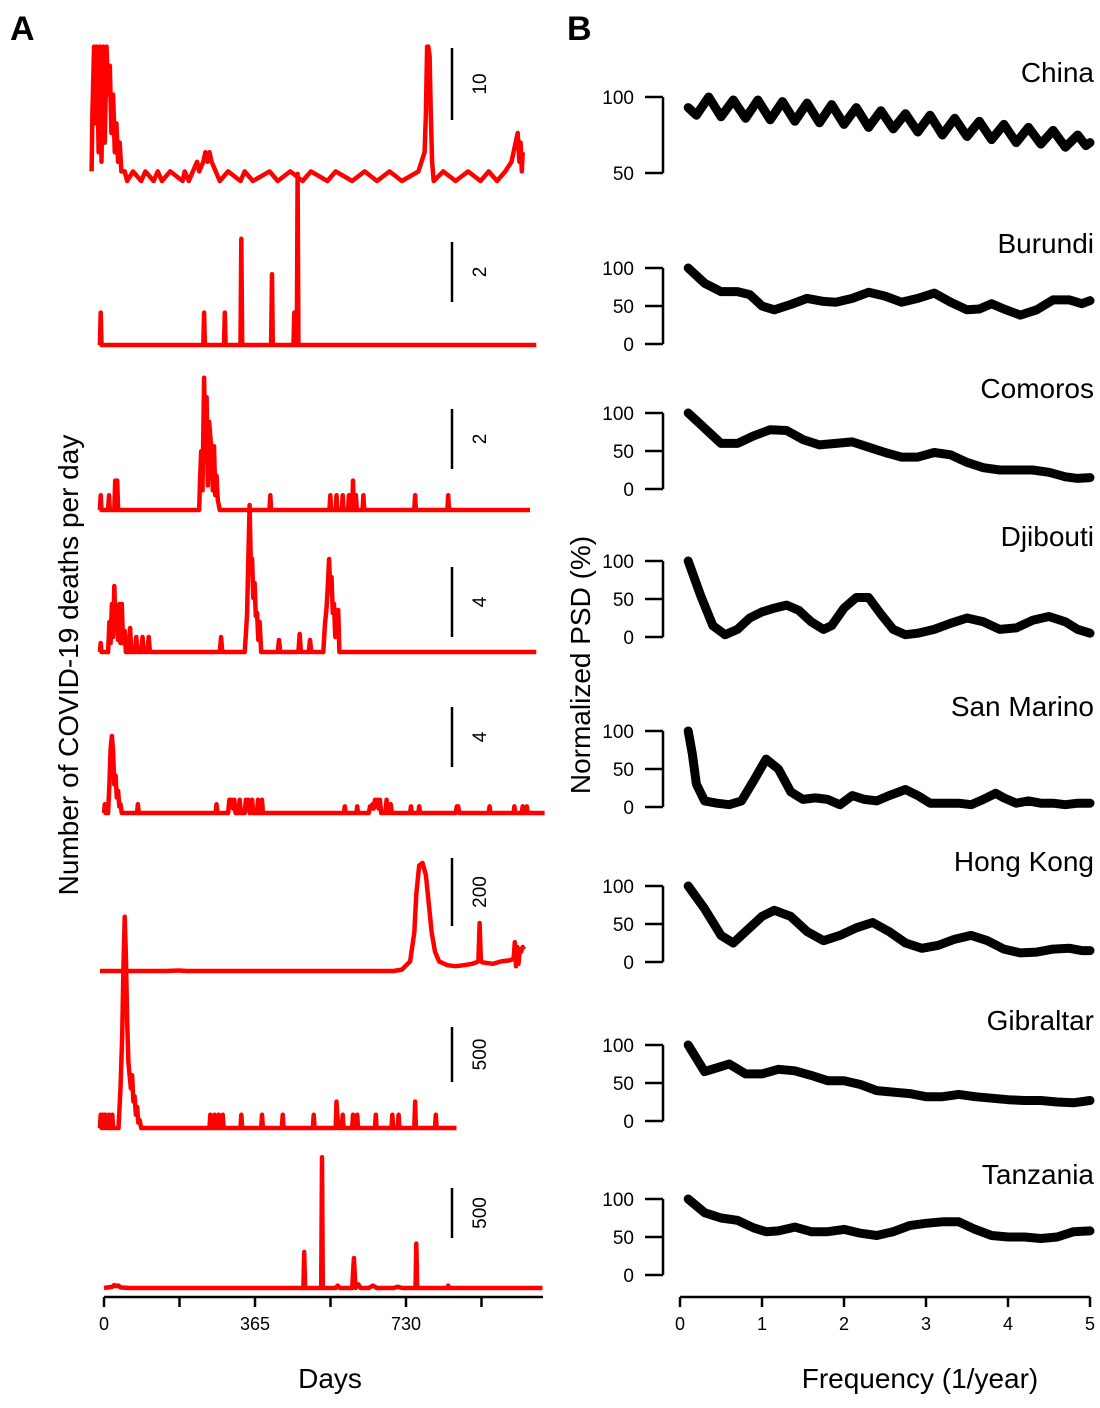  I want to click on panel-label-a: A, so click(22, 29).